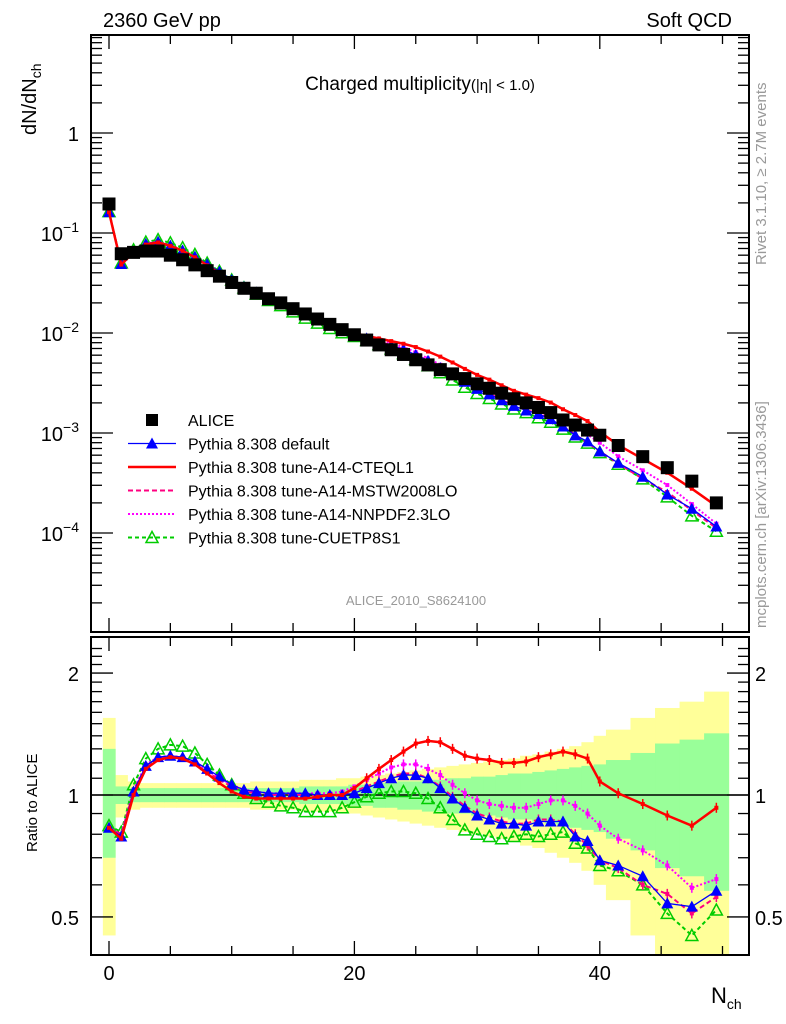 The image size is (786, 1024). What do you see at coordinates (60, 432) in the screenshot?
I see `y-tick-label: 10−3` at bounding box center [60, 432].